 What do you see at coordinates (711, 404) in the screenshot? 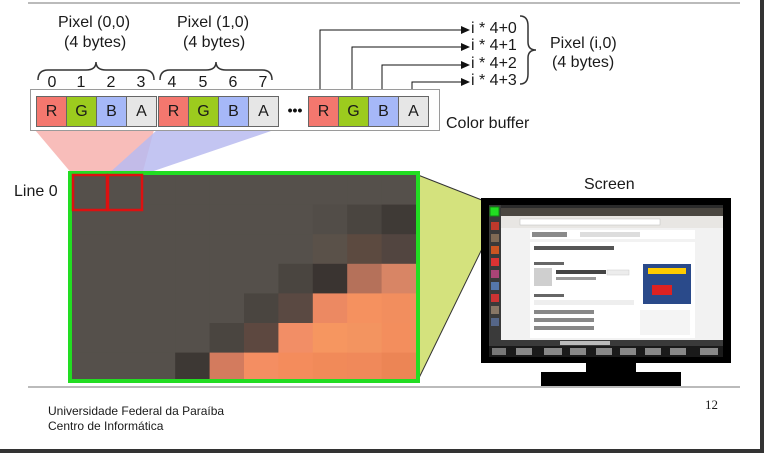
I see `page-number: 12` at bounding box center [711, 404].